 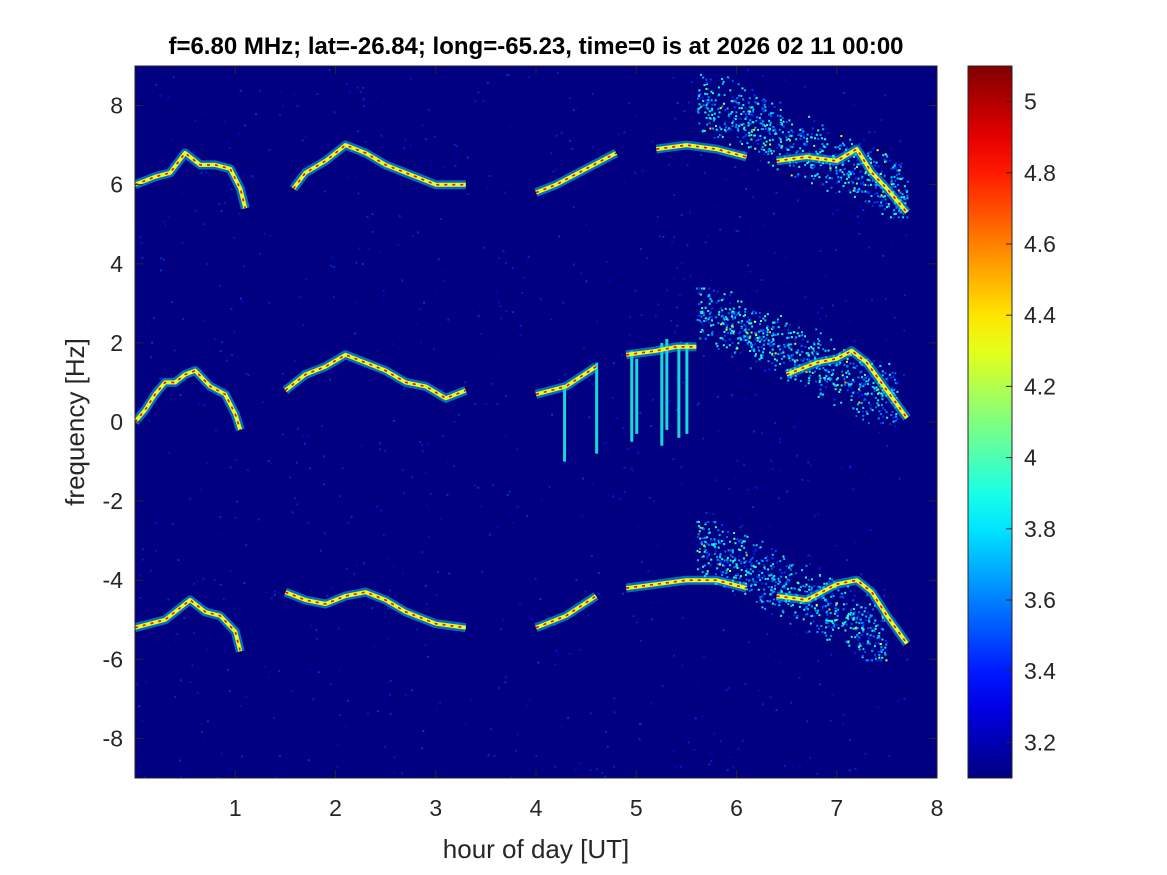 I want to click on colorbar-frame, so click(x=990, y=422).